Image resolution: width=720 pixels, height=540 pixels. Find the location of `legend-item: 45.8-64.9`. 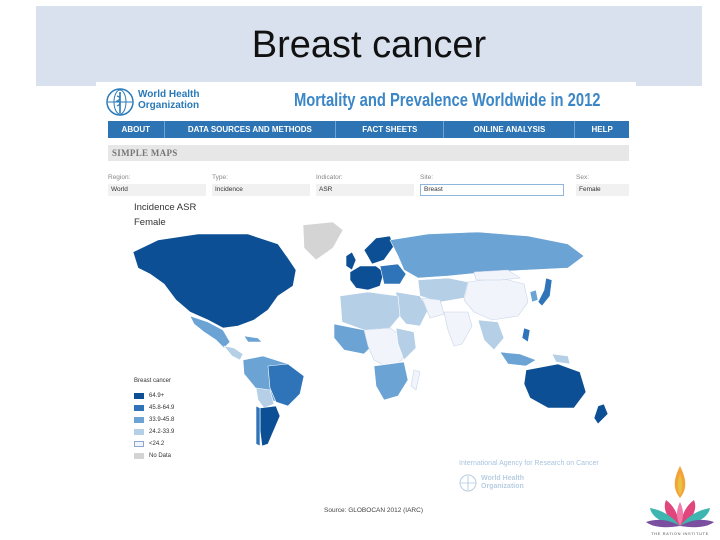

legend-item: 45.8-64.9 is located at coordinates (154, 408).